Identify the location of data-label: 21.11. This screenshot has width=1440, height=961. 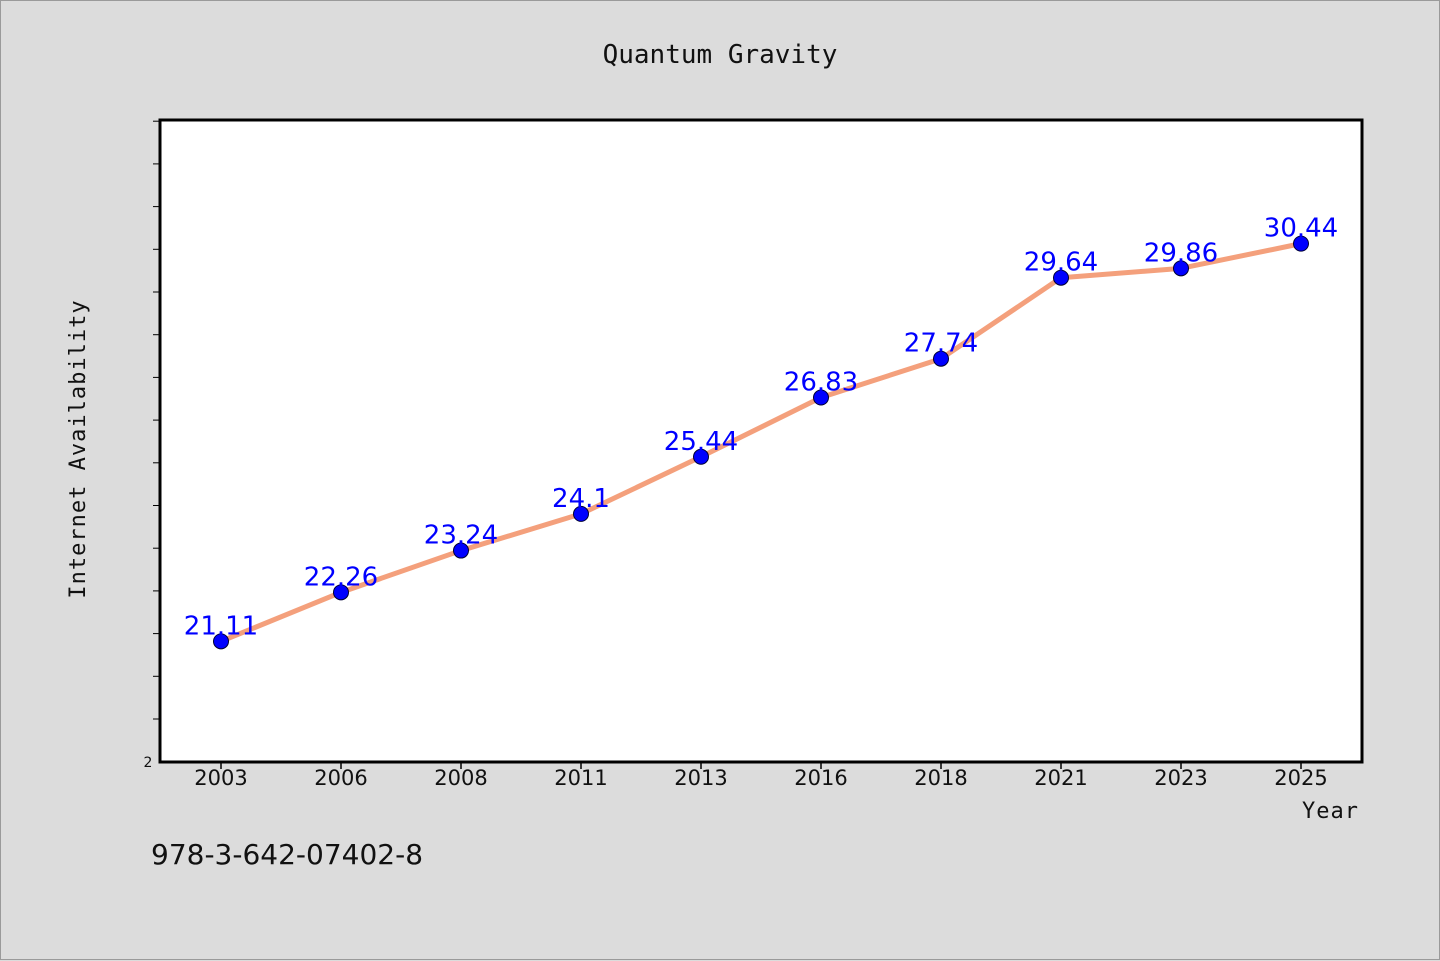
(221, 626).